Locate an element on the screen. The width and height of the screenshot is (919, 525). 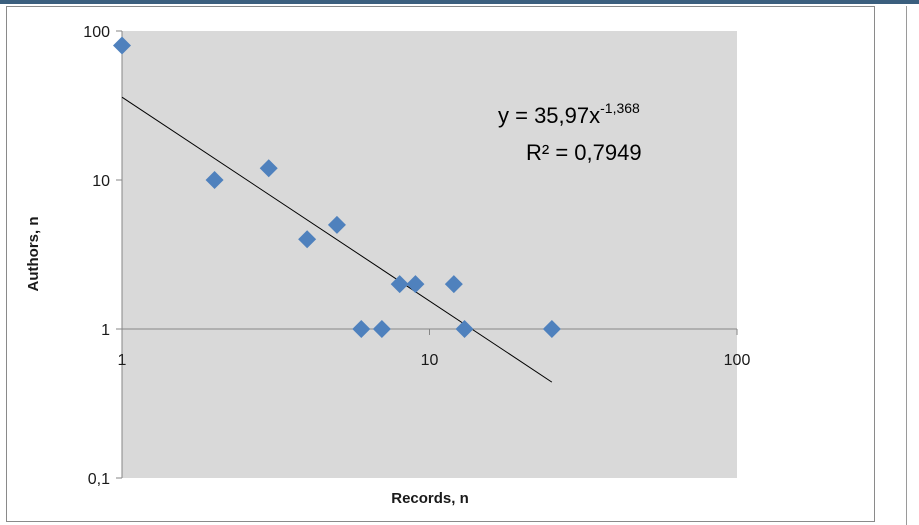
trendline-equation: y = 35,97x-1,368 is located at coordinates (569, 114).